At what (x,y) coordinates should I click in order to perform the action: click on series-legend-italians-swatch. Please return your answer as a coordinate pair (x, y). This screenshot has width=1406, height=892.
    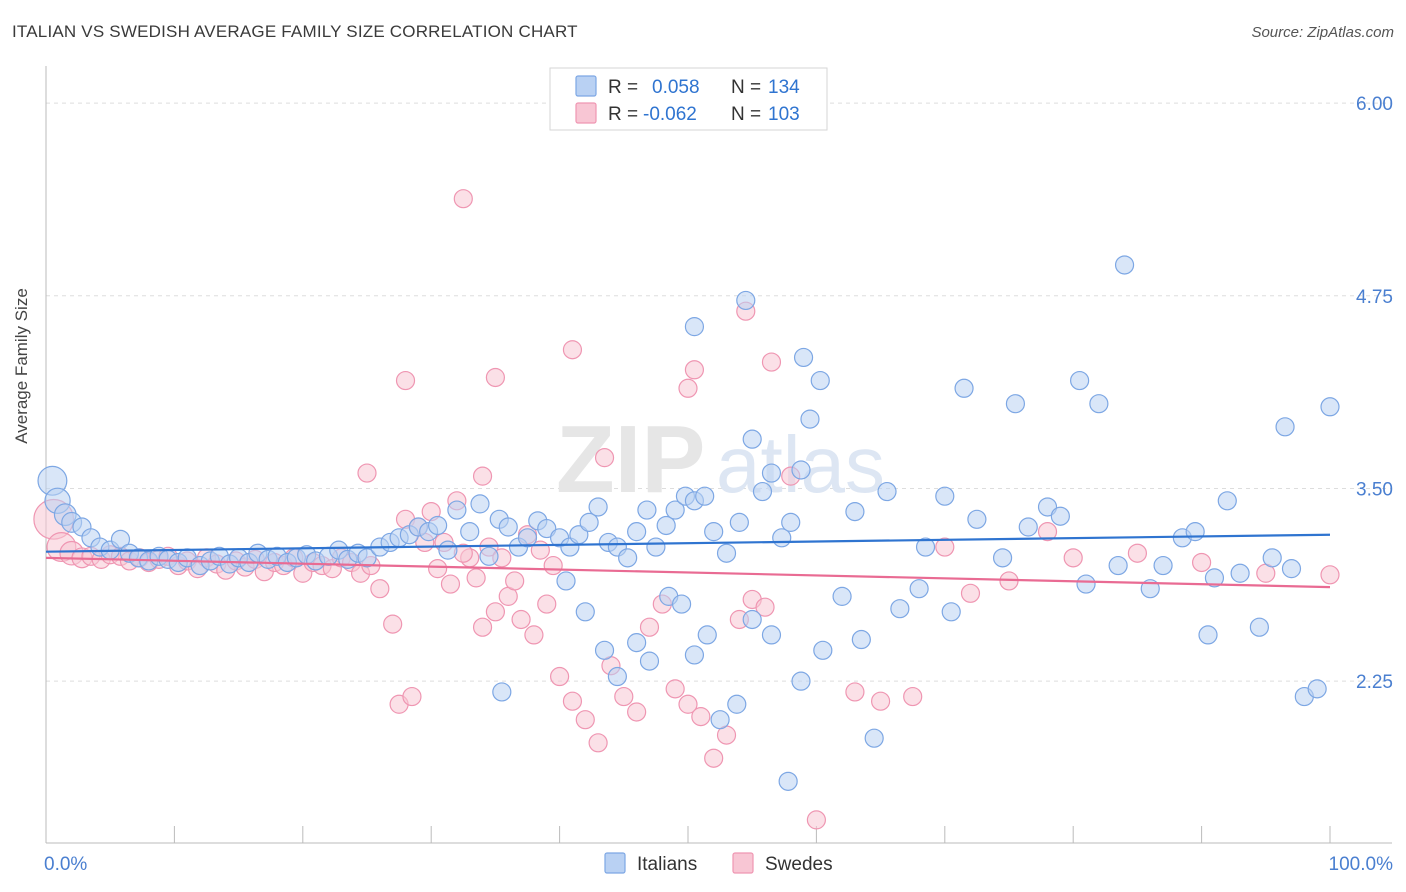
    Looking at the image, I should click on (615, 863).